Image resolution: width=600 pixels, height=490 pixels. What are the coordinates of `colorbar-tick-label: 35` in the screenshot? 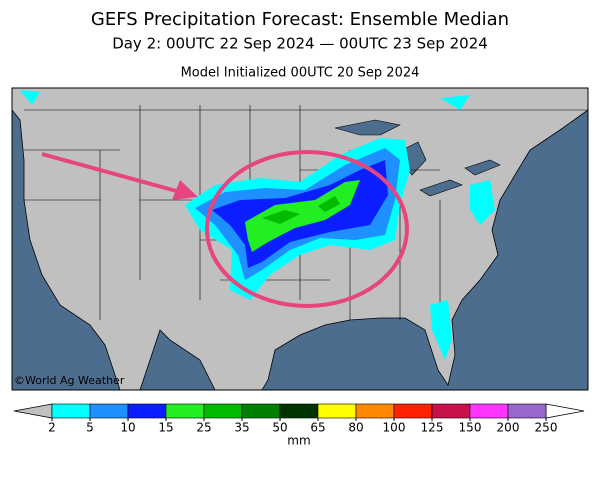 It's located at (241, 428).